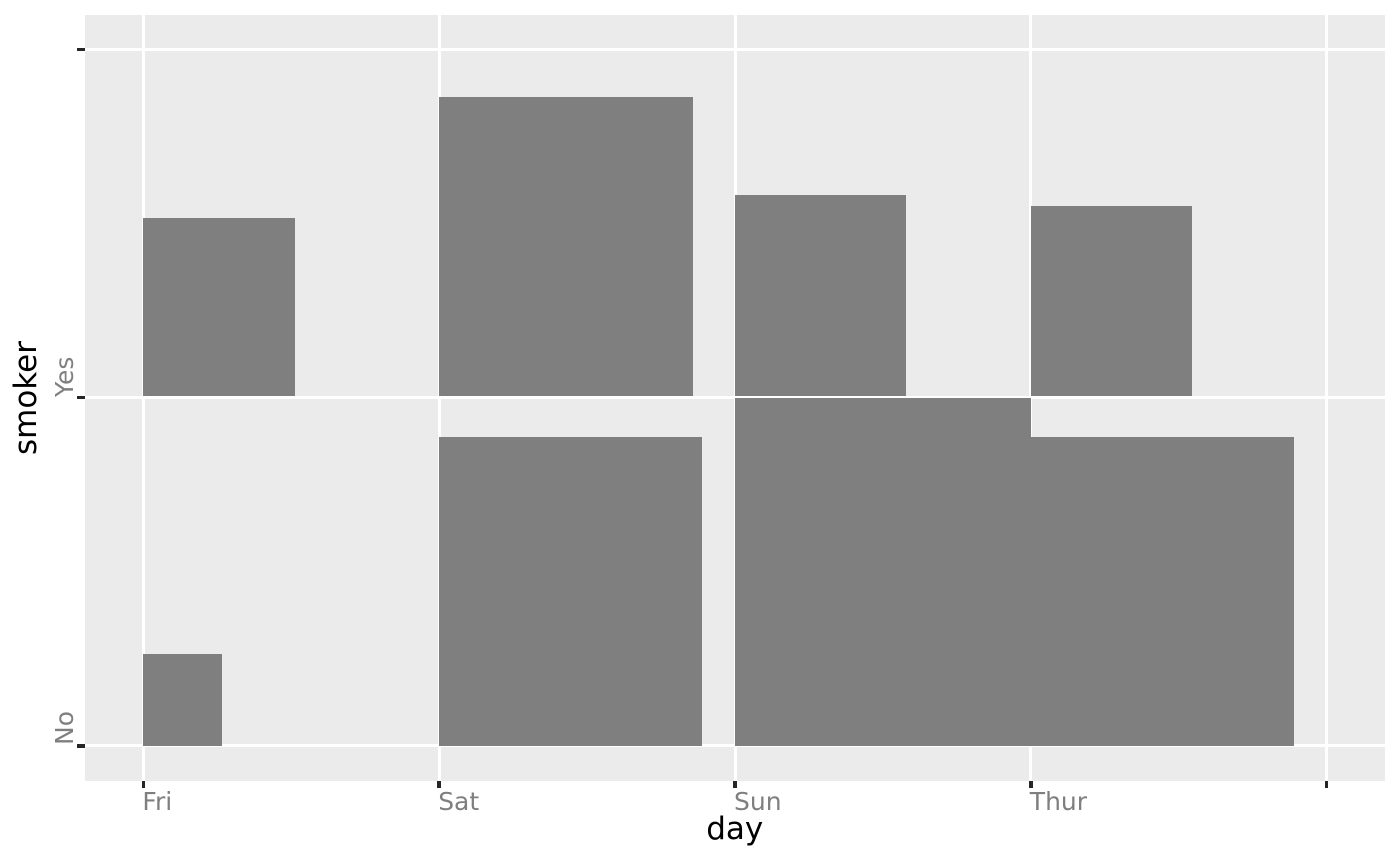  Describe the element at coordinates (570, 591) in the screenshot. I see `tile-sat-no` at that location.